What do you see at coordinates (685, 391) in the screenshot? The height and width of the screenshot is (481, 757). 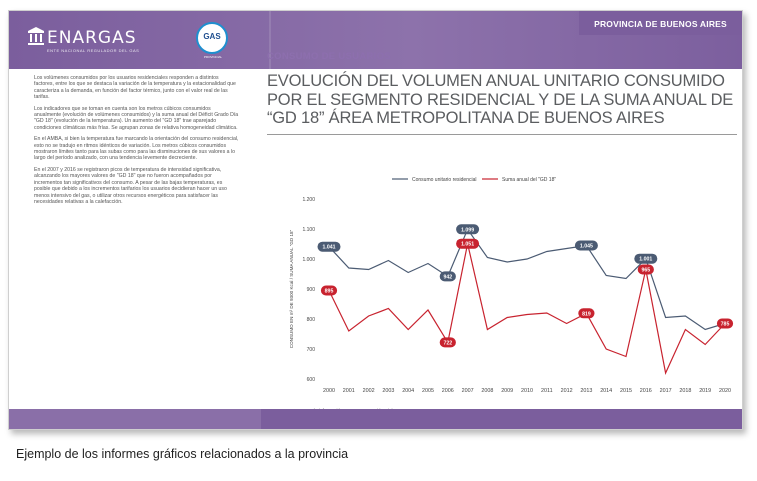 I see `x-tick-label: 2018` at bounding box center [685, 391].